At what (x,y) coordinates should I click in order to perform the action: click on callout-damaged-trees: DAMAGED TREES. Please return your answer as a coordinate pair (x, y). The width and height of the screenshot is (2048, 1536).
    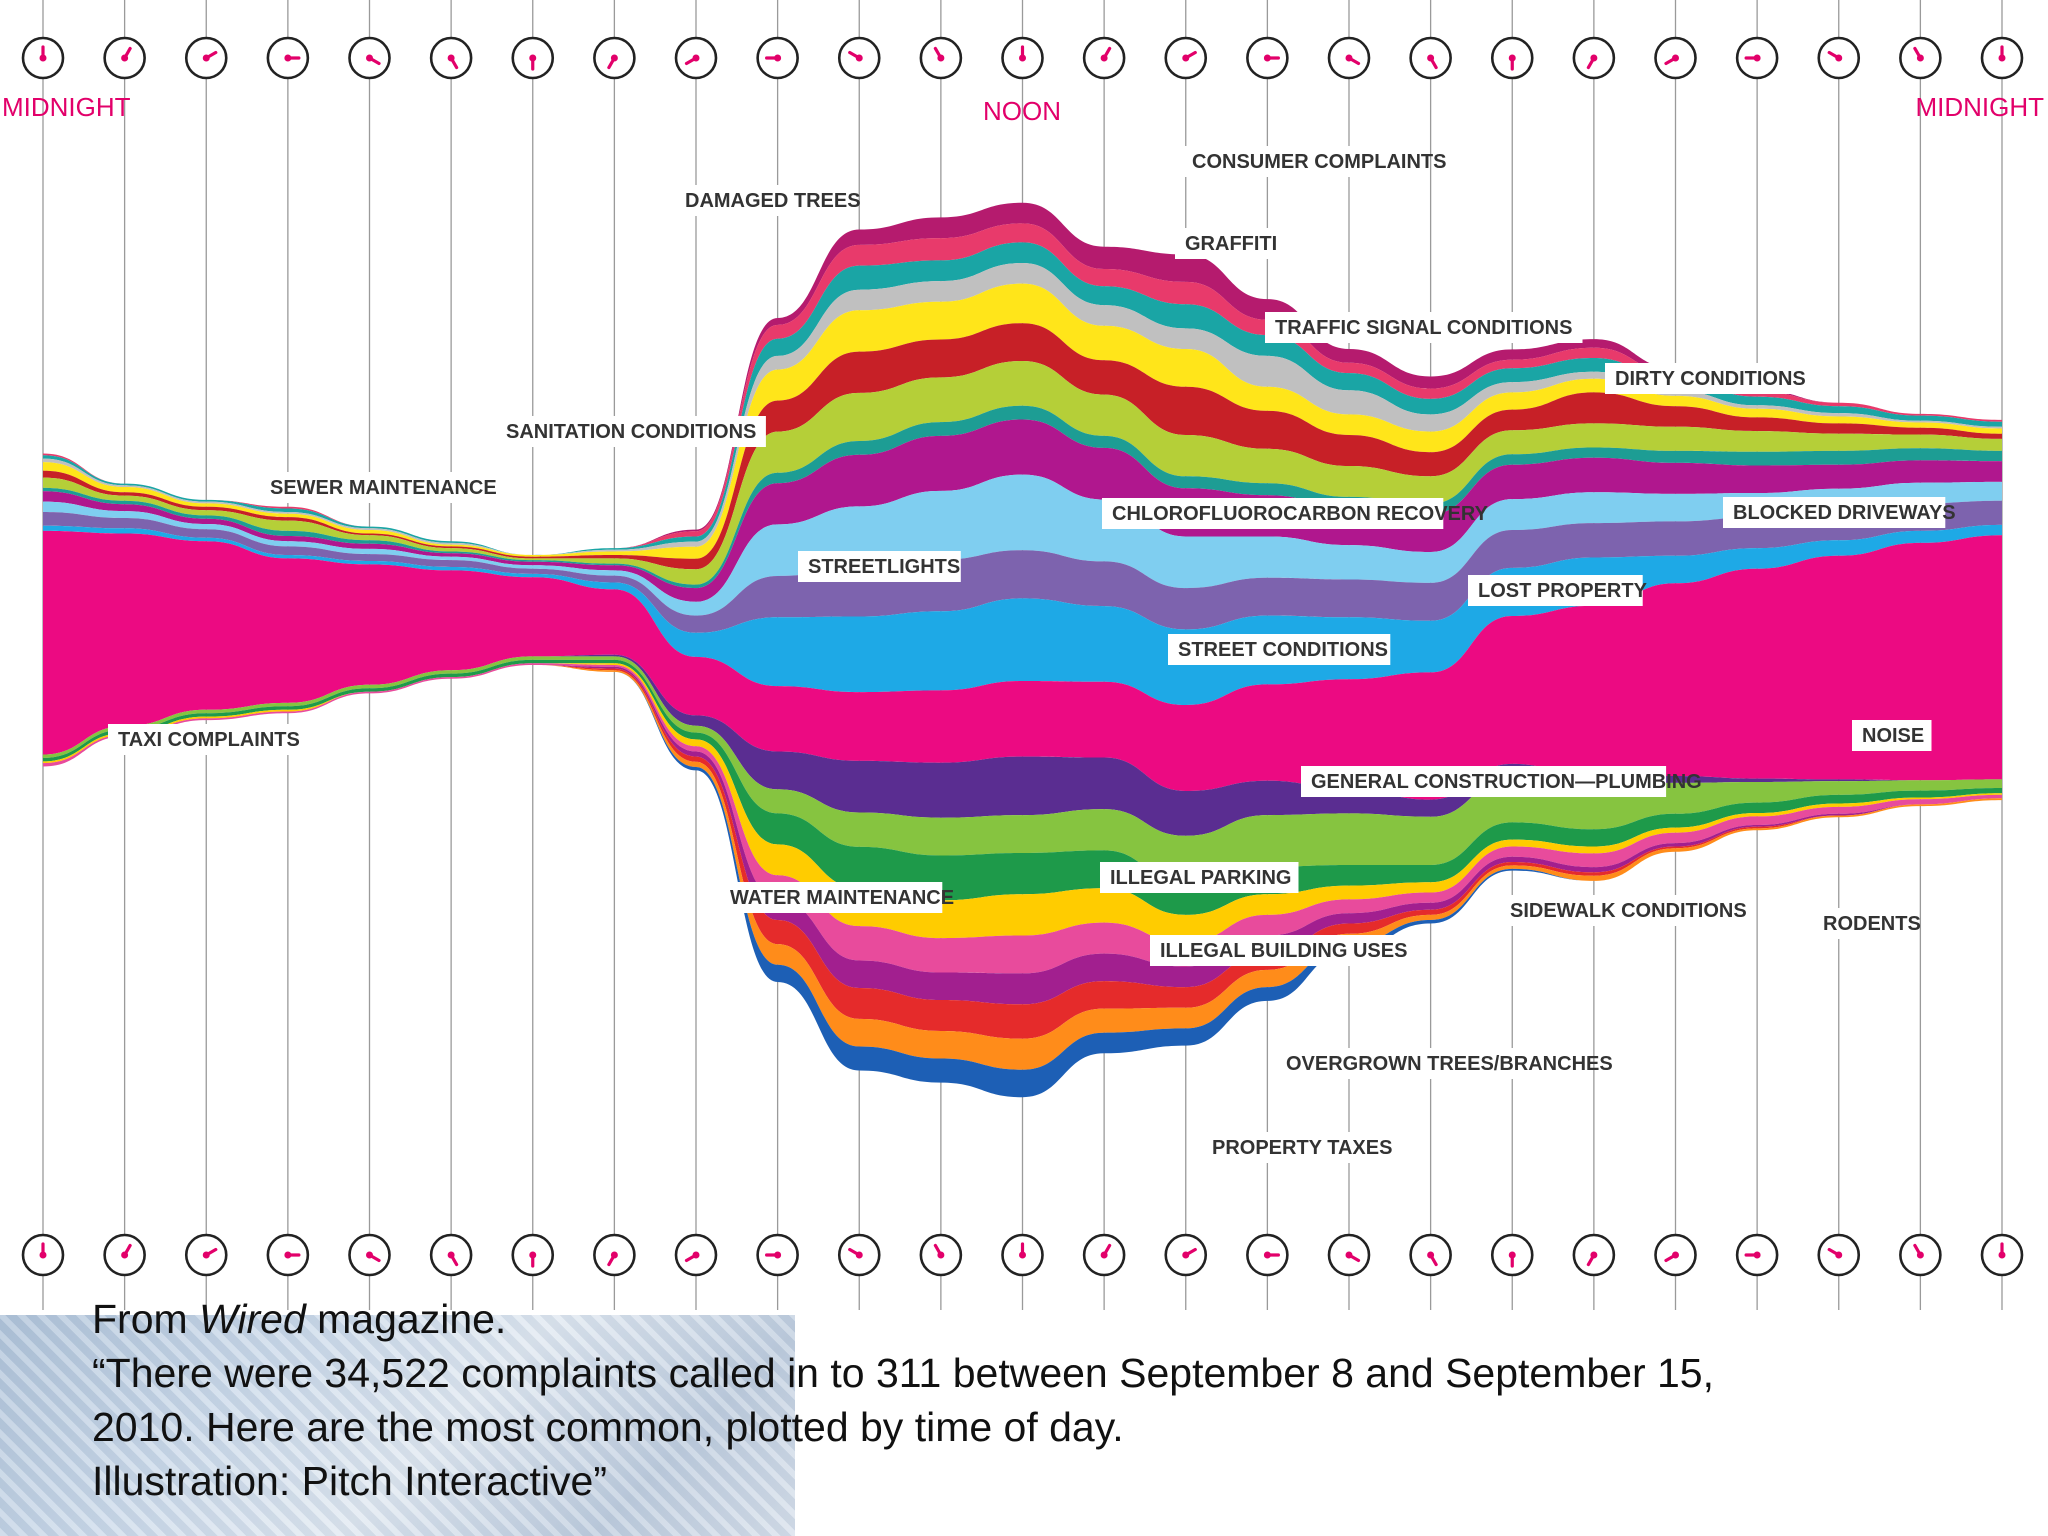
    Looking at the image, I should click on (768, 200).